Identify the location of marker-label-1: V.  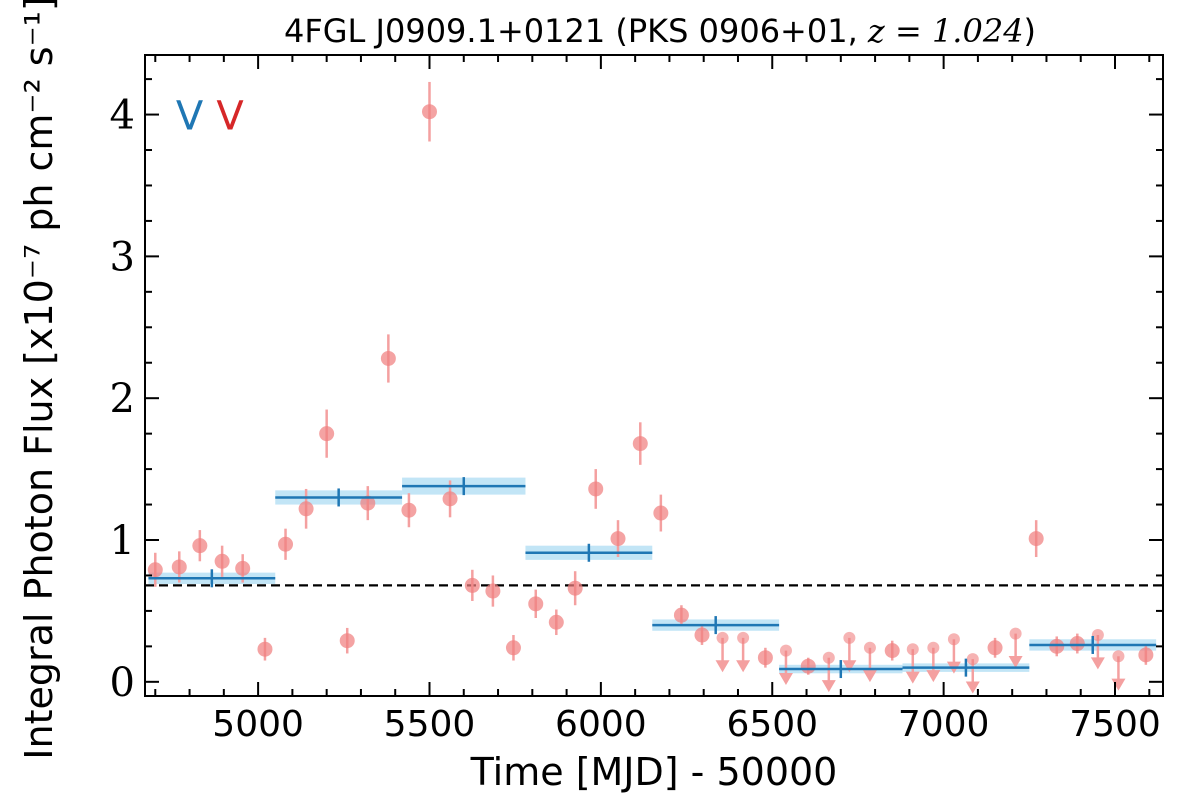
(230, 117).